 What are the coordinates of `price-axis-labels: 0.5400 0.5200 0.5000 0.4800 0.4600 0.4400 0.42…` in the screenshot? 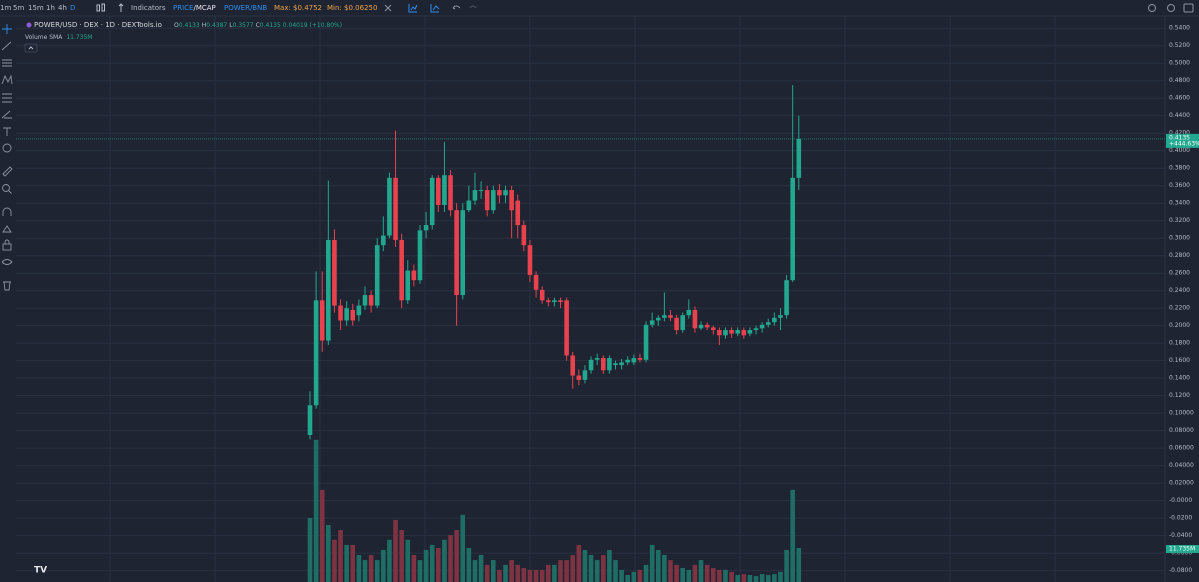 It's located at (1181, 299).